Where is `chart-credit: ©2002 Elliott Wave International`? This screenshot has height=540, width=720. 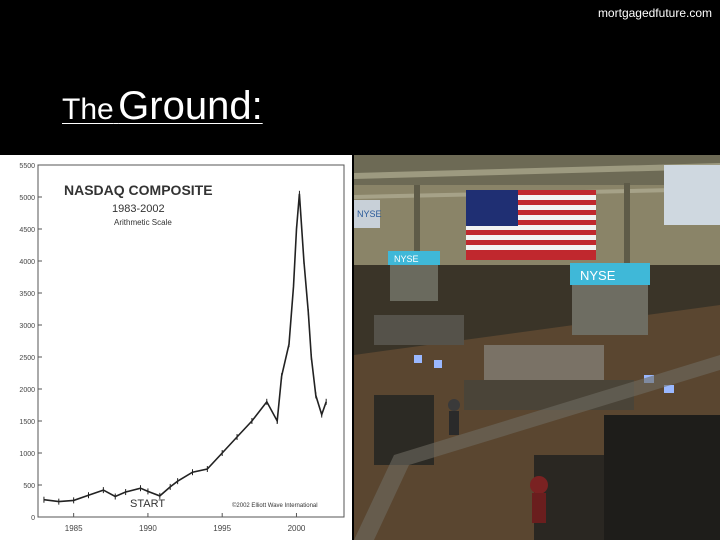
chart-credit: ©2002 Elliott Wave International is located at coordinates (275, 505).